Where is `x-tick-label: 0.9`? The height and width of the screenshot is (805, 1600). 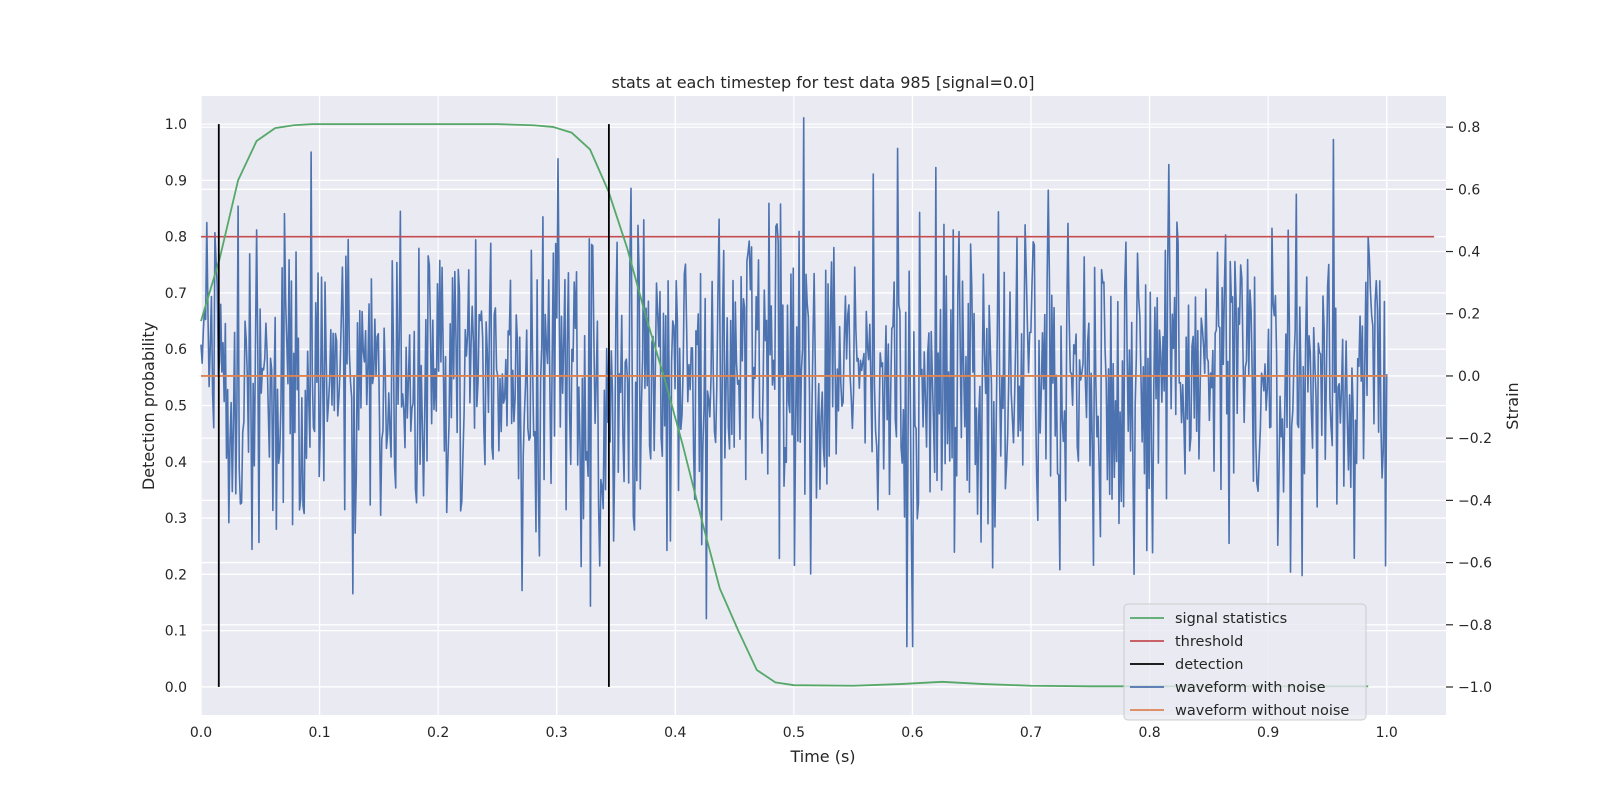 x-tick-label: 0.9 is located at coordinates (1268, 733).